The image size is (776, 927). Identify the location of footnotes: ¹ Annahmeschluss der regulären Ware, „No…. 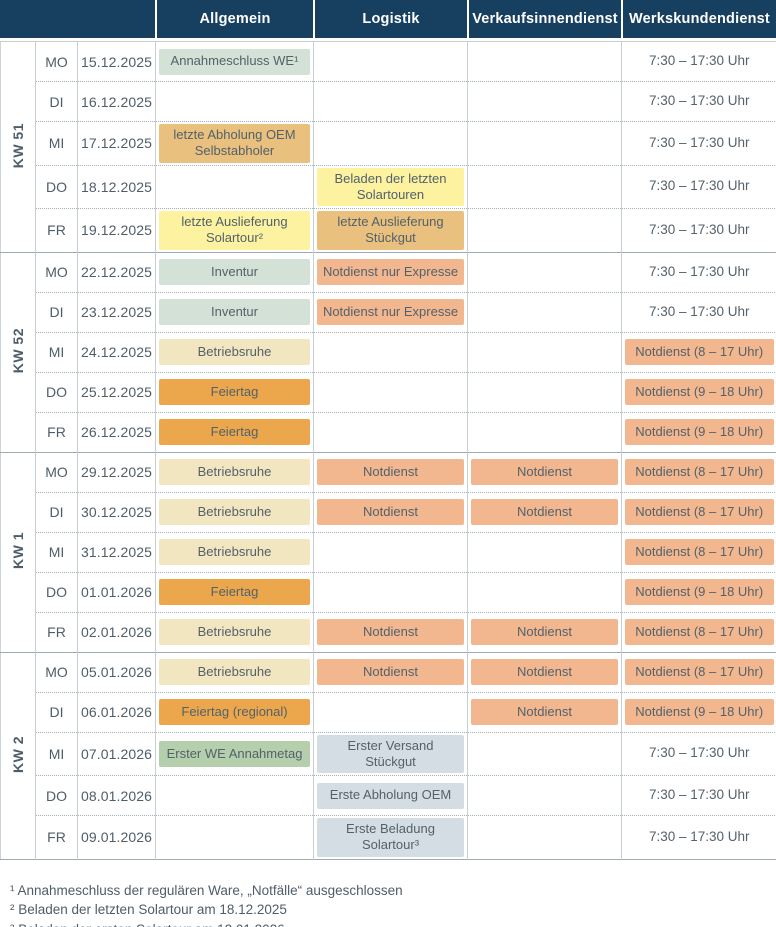
(393, 904).